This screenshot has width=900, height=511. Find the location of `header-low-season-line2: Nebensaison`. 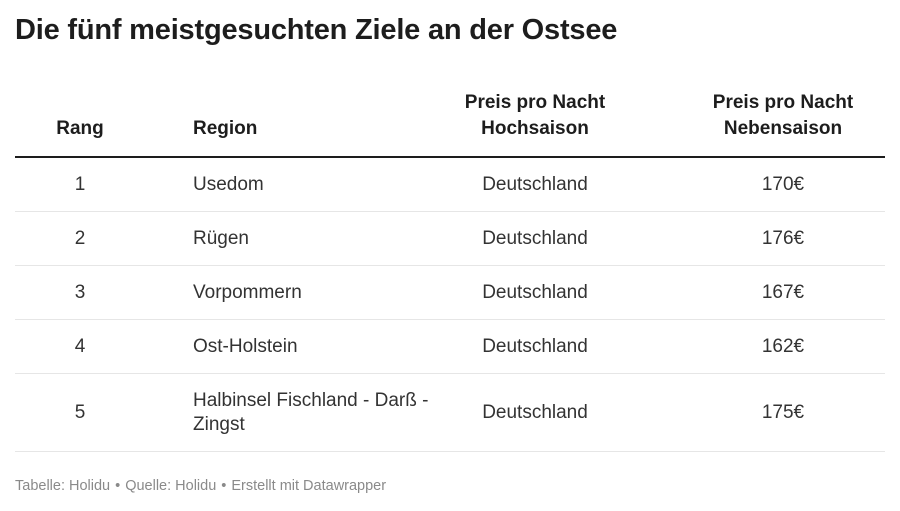

header-low-season-line2: Nebensaison is located at coordinates (783, 128).